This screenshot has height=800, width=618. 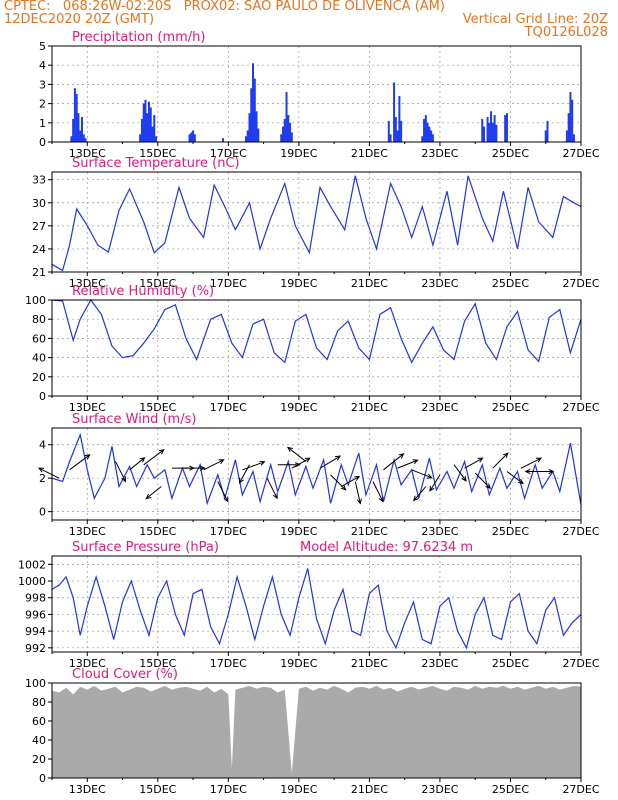 I want to click on wind-series-line, so click(x=316, y=469).